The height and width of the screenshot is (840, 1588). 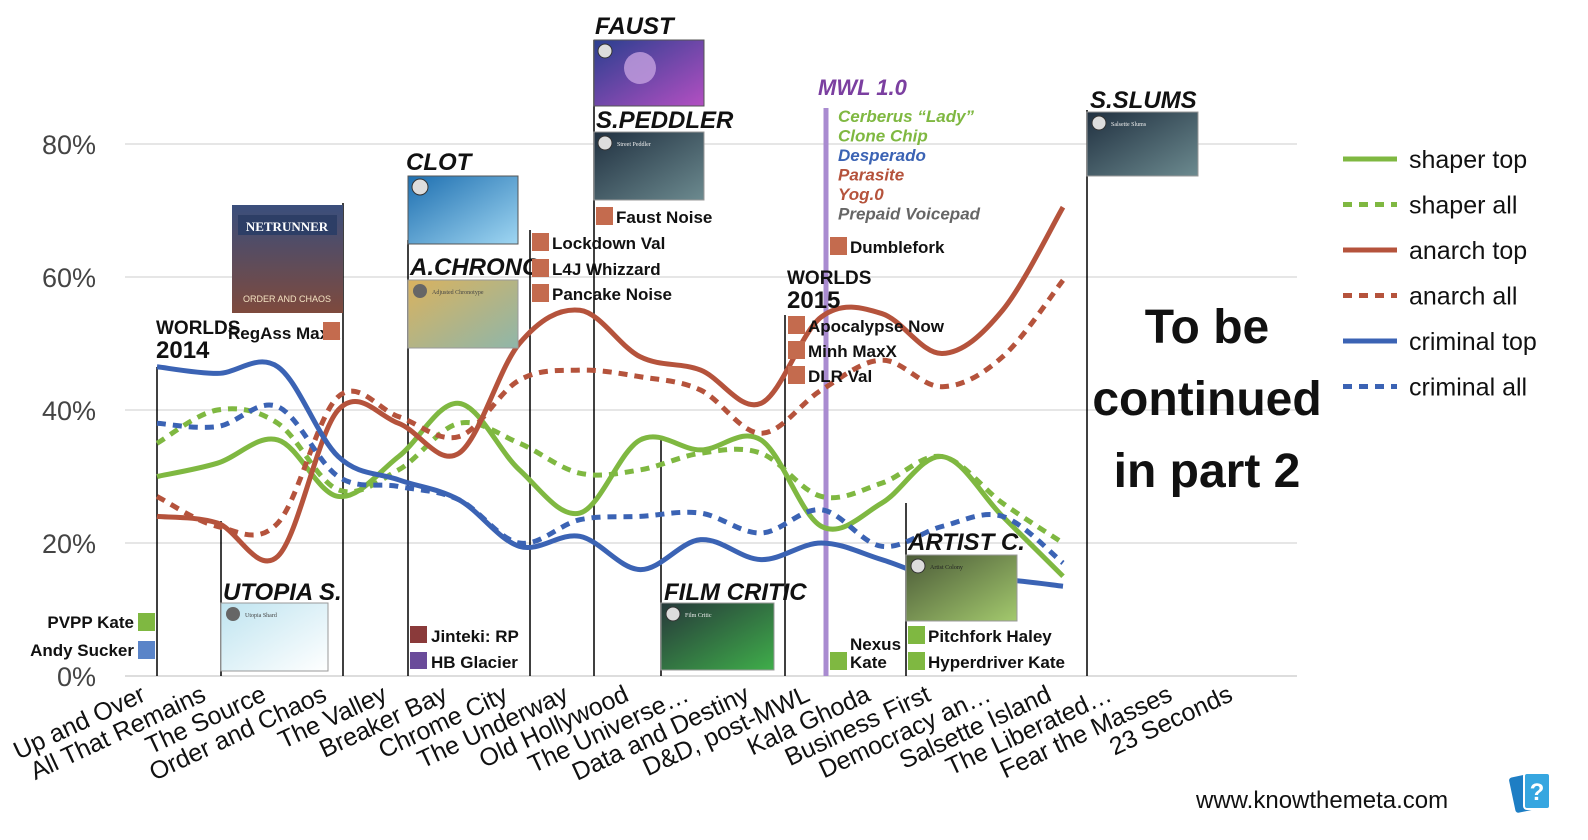 I want to click on legend-label: criminal all, so click(x=1468, y=388).